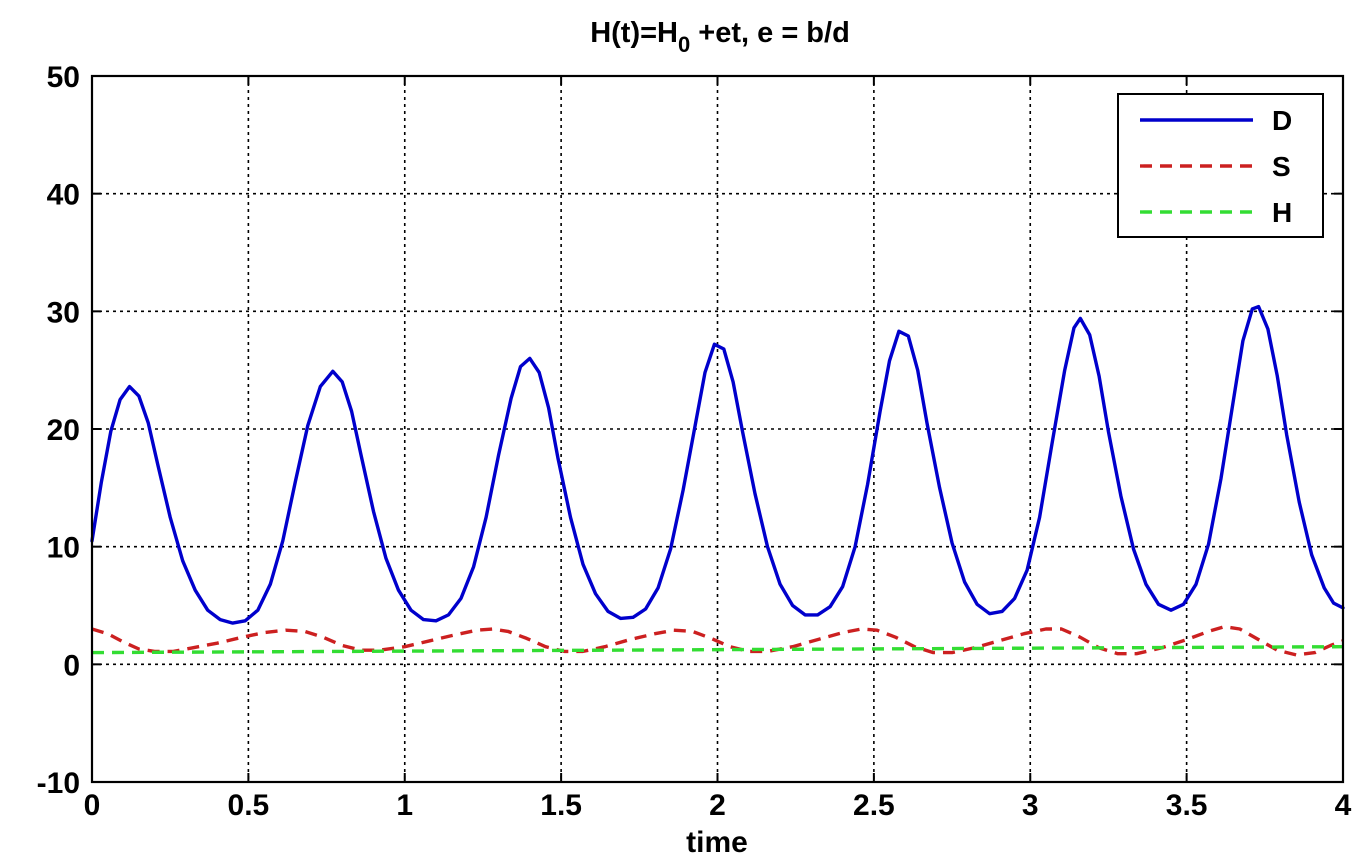 This screenshot has height=858, width=1355. I want to click on legend: DSH, so click(1220, 165).